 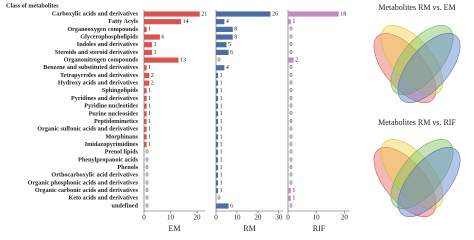 What do you see at coordinates (87, 129) in the screenshot?
I see `category-label: Organic sulfonic acids and derivatives` at bounding box center [87, 129].